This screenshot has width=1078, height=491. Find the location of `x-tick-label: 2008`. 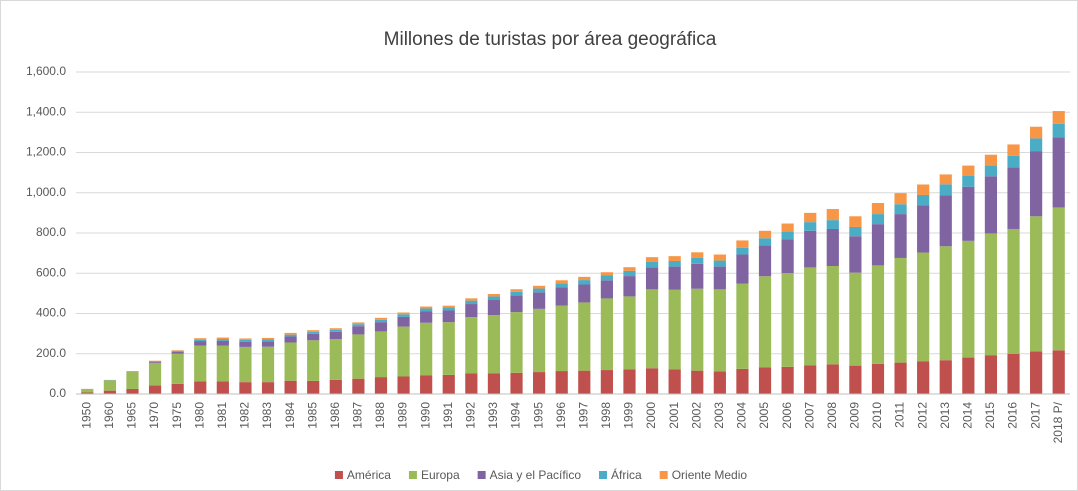

x-tick-label: 2008 is located at coordinates (832, 415).